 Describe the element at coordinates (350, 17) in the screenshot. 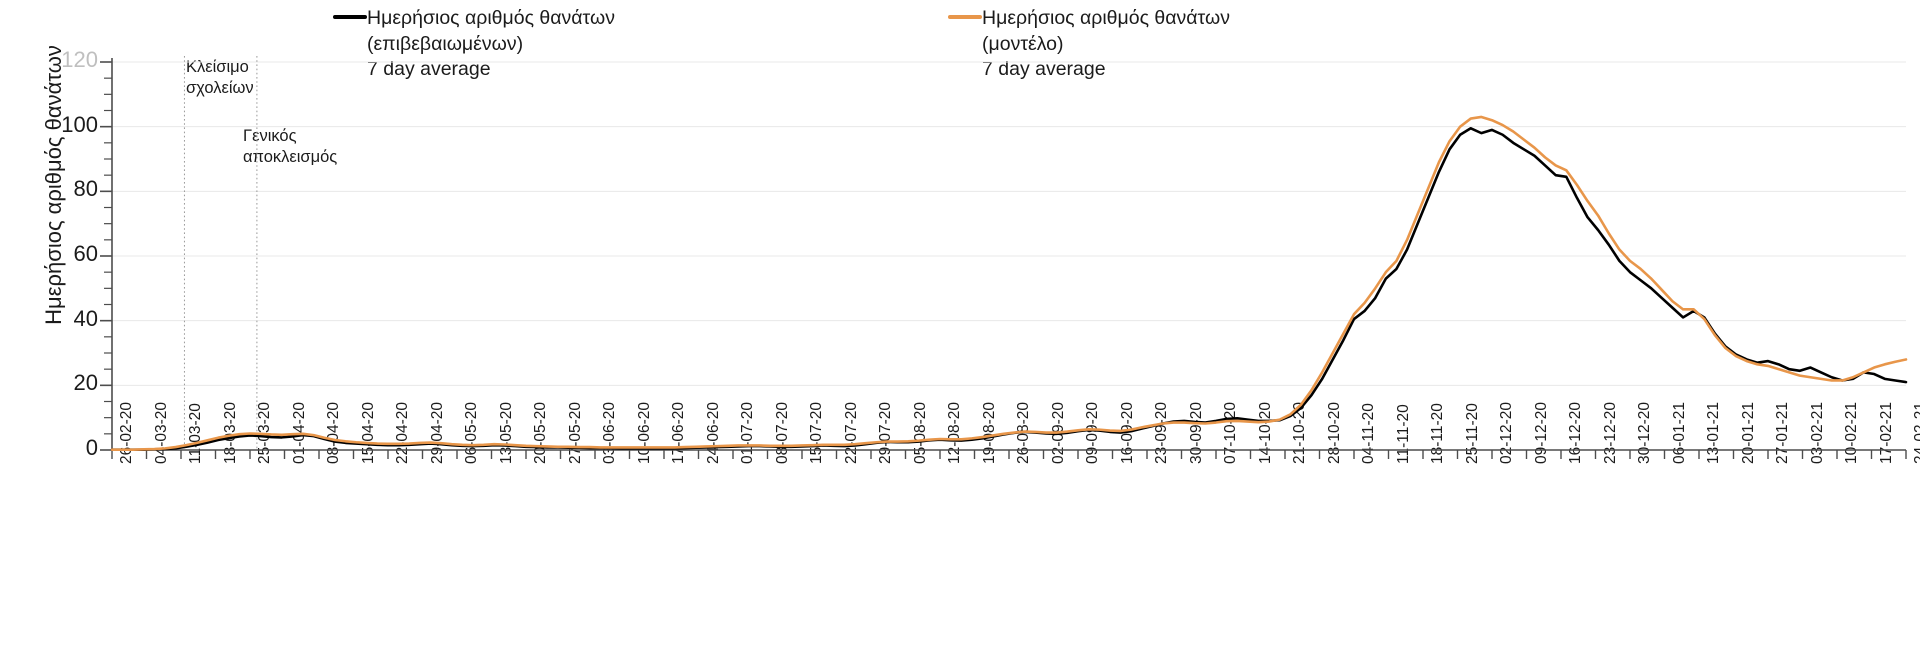

I see `legend-line-swatch-confirmed` at that location.